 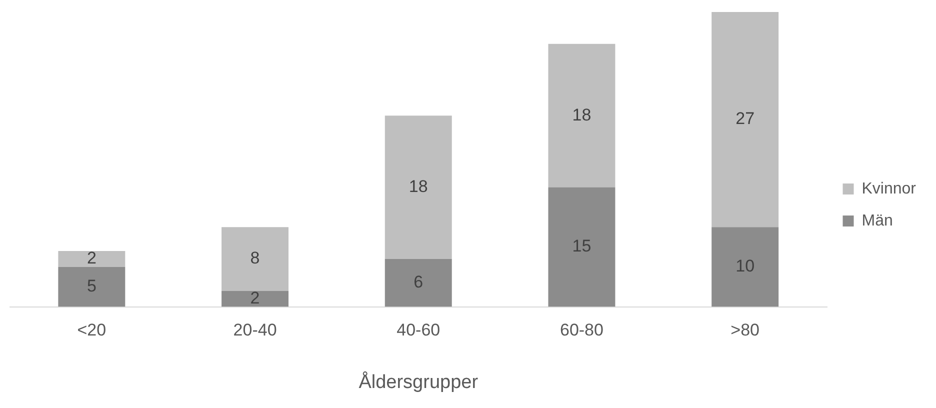 What do you see at coordinates (255, 330) in the screenshot?
I see `x-tick-label: 20-40` at bounding box center [255, 330].